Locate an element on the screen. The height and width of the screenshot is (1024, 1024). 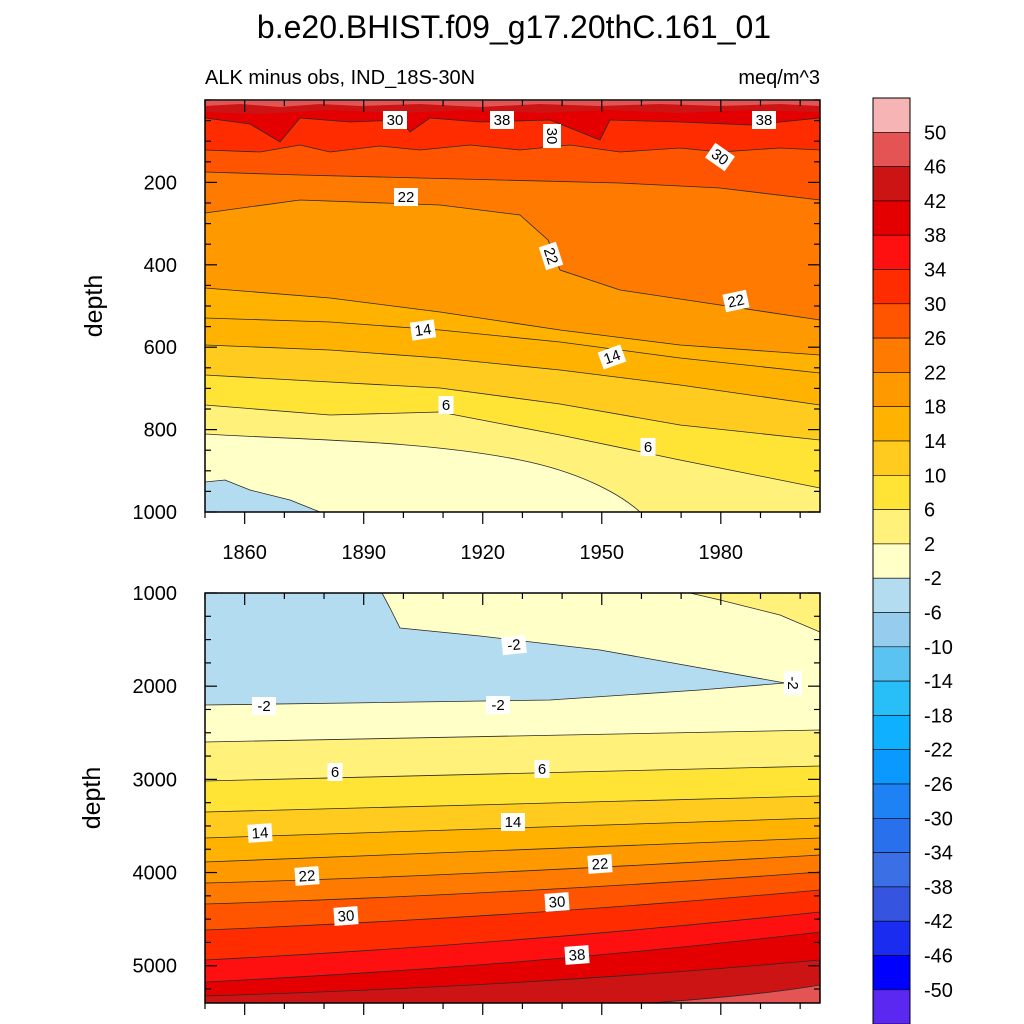
contour-label: 30 is located at coordinates (557, 902).